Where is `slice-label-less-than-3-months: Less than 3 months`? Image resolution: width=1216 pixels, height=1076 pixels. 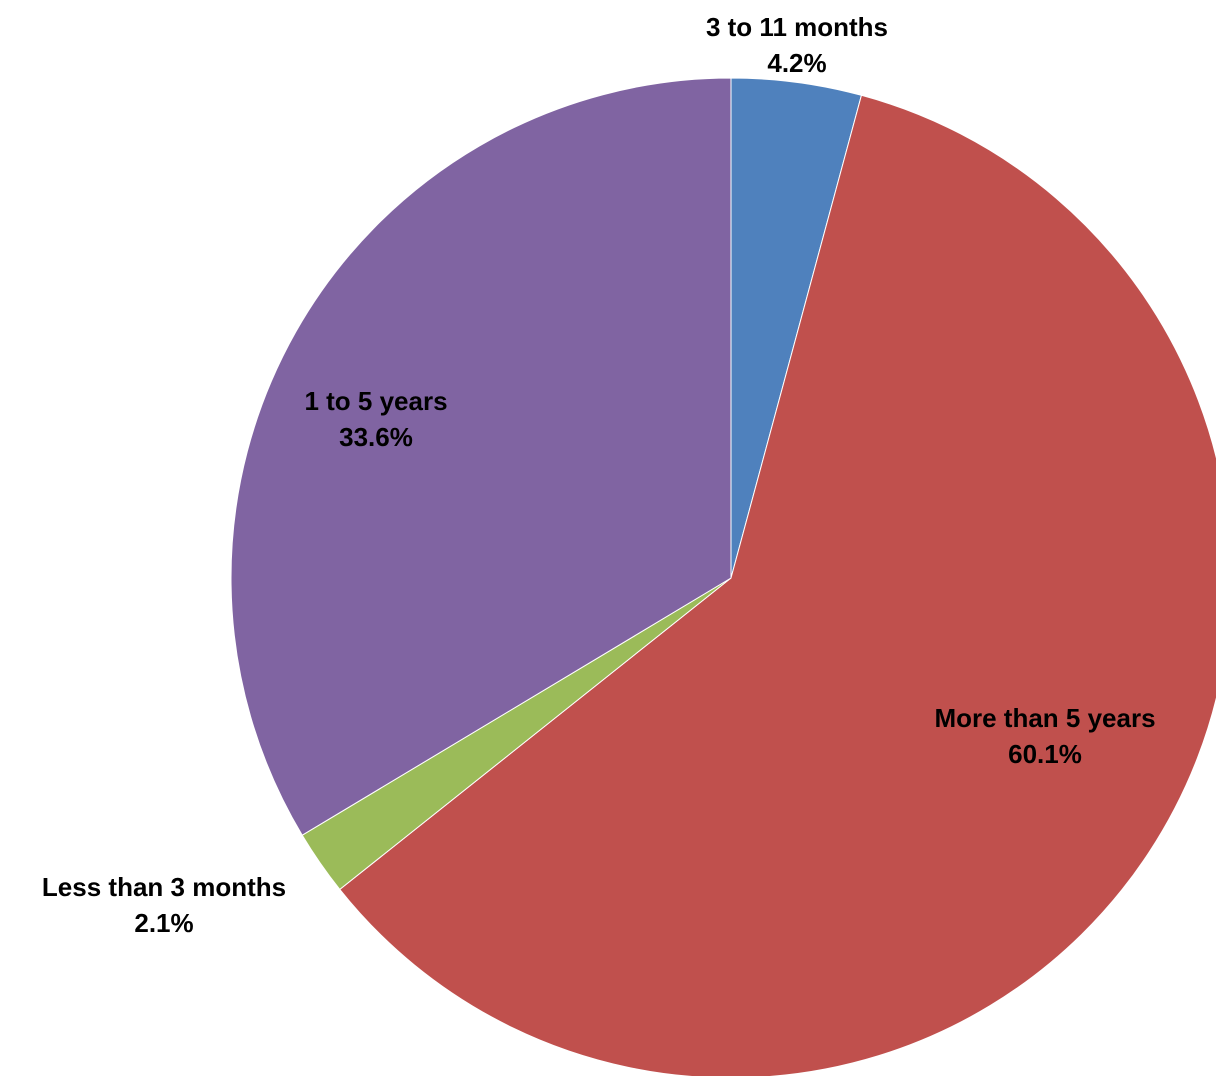
slice-label-less-than-3-months: Less than 3 months is located at coordinates (164, 887).